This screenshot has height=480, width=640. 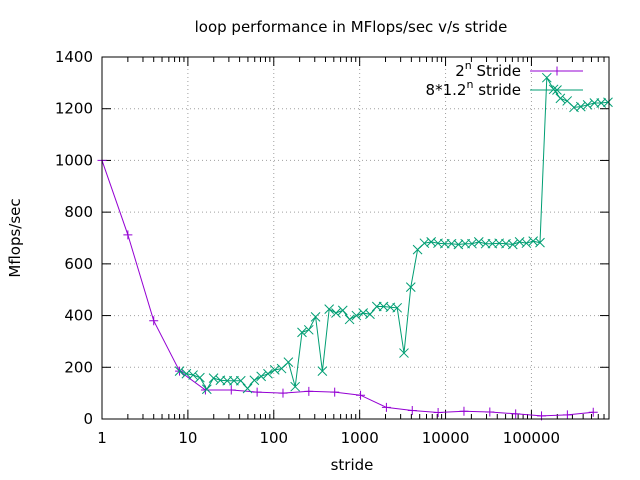 I want to click on y-tick-label: 800, so click(x=78, y=212).